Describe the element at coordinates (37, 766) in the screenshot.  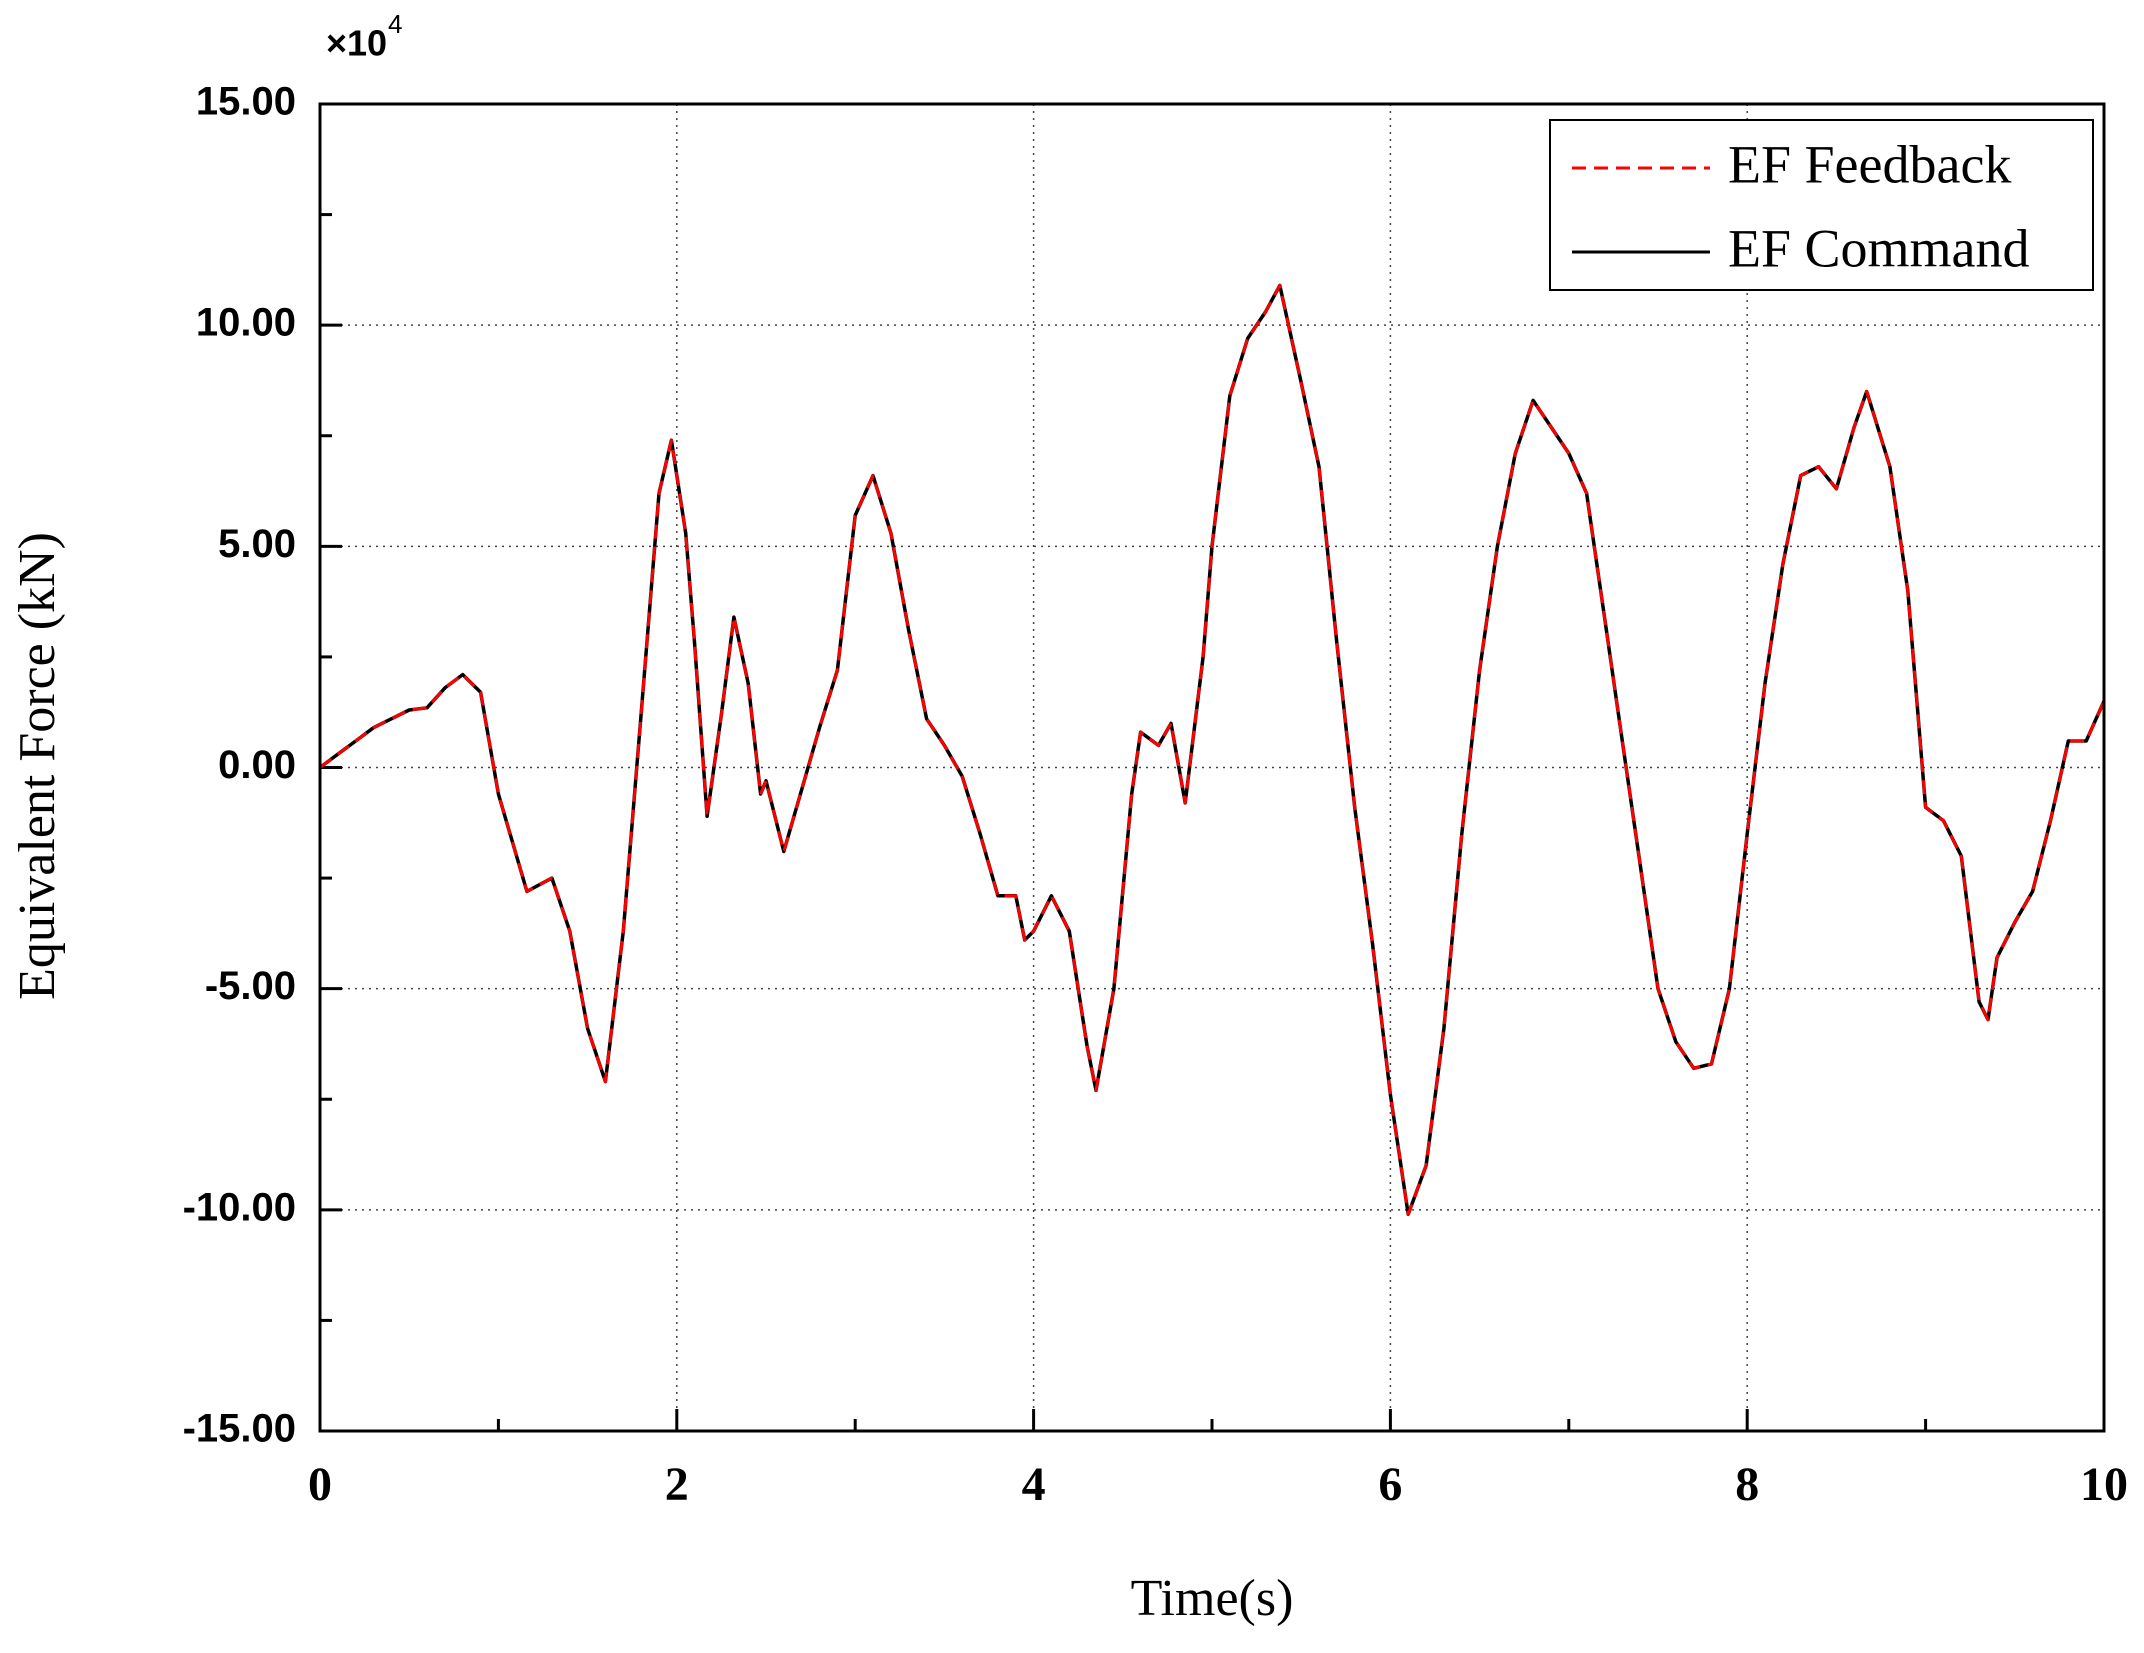
I see `y-axis-label: Equivalent Force (kN)` at that location.